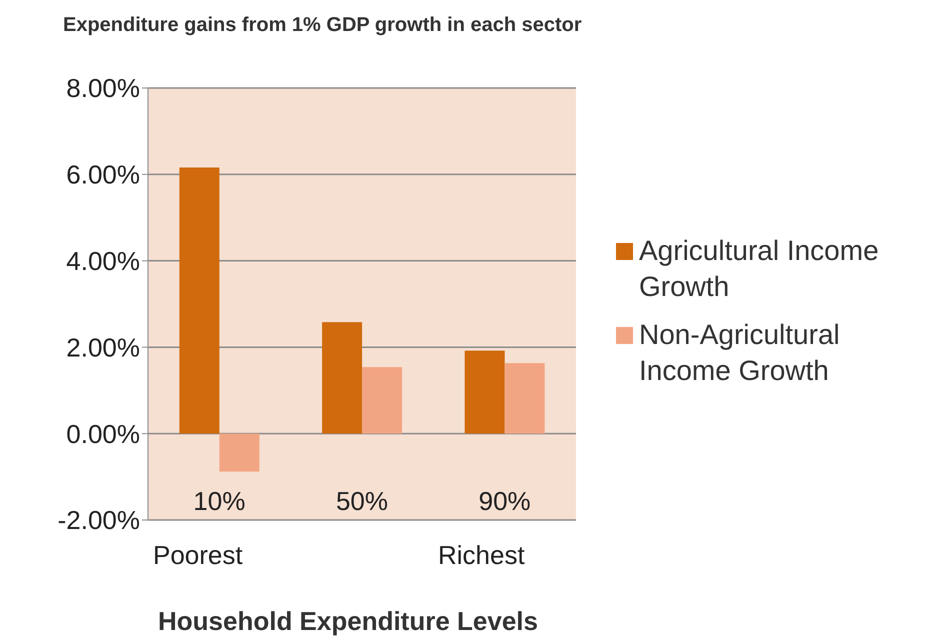 The image size is (935, 643). What do you see at coordinates (103, 433) in the screenshot?
I see `y-tick-label: 0.00%` at bounding box center [103, 433].